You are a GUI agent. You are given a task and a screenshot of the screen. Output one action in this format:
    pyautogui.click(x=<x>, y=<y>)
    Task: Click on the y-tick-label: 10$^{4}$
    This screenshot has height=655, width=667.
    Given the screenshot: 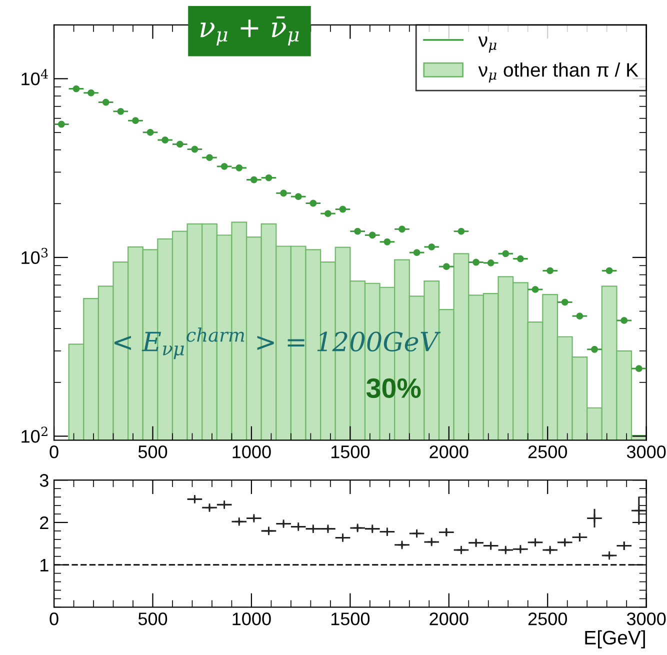 What is the action you would take?
    pyautogui.click(x=35, y=77)
    